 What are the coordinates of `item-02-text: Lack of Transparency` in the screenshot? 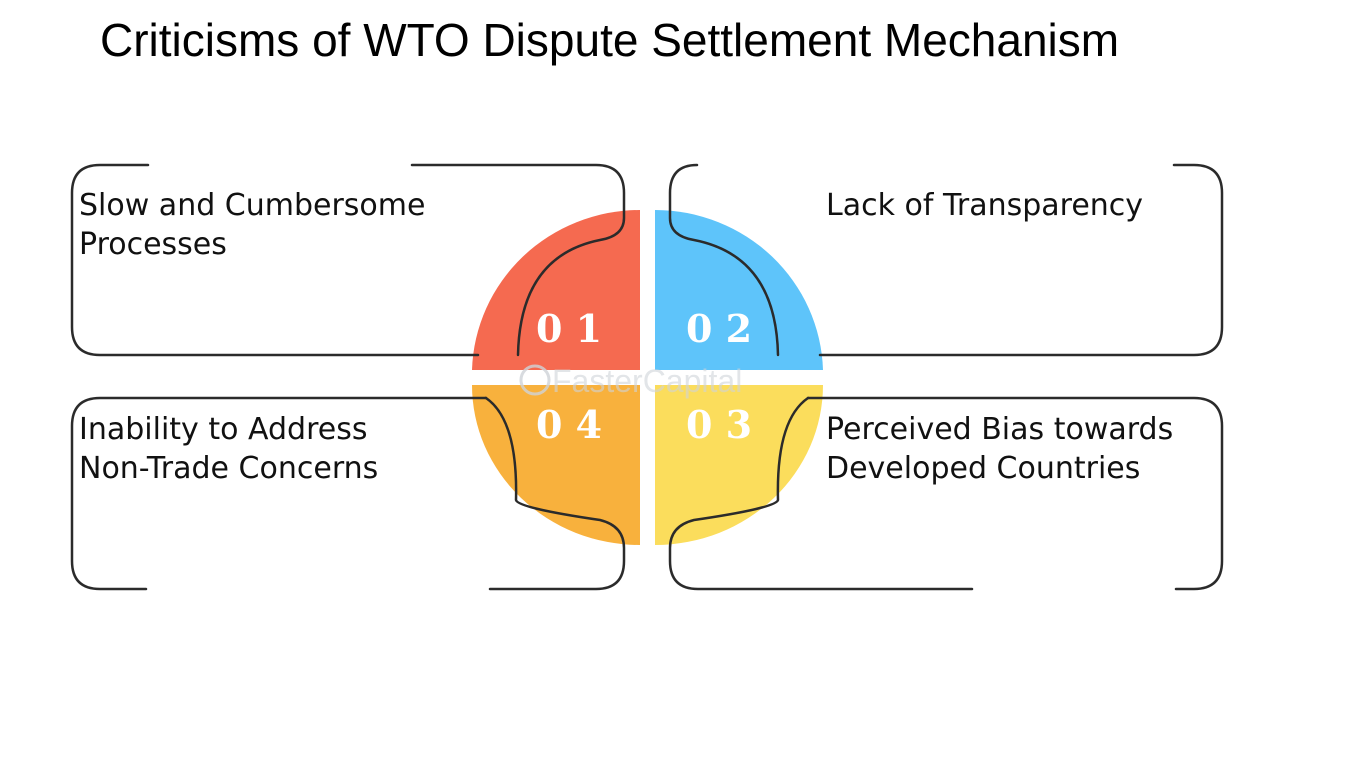 It's located at (984, 205).